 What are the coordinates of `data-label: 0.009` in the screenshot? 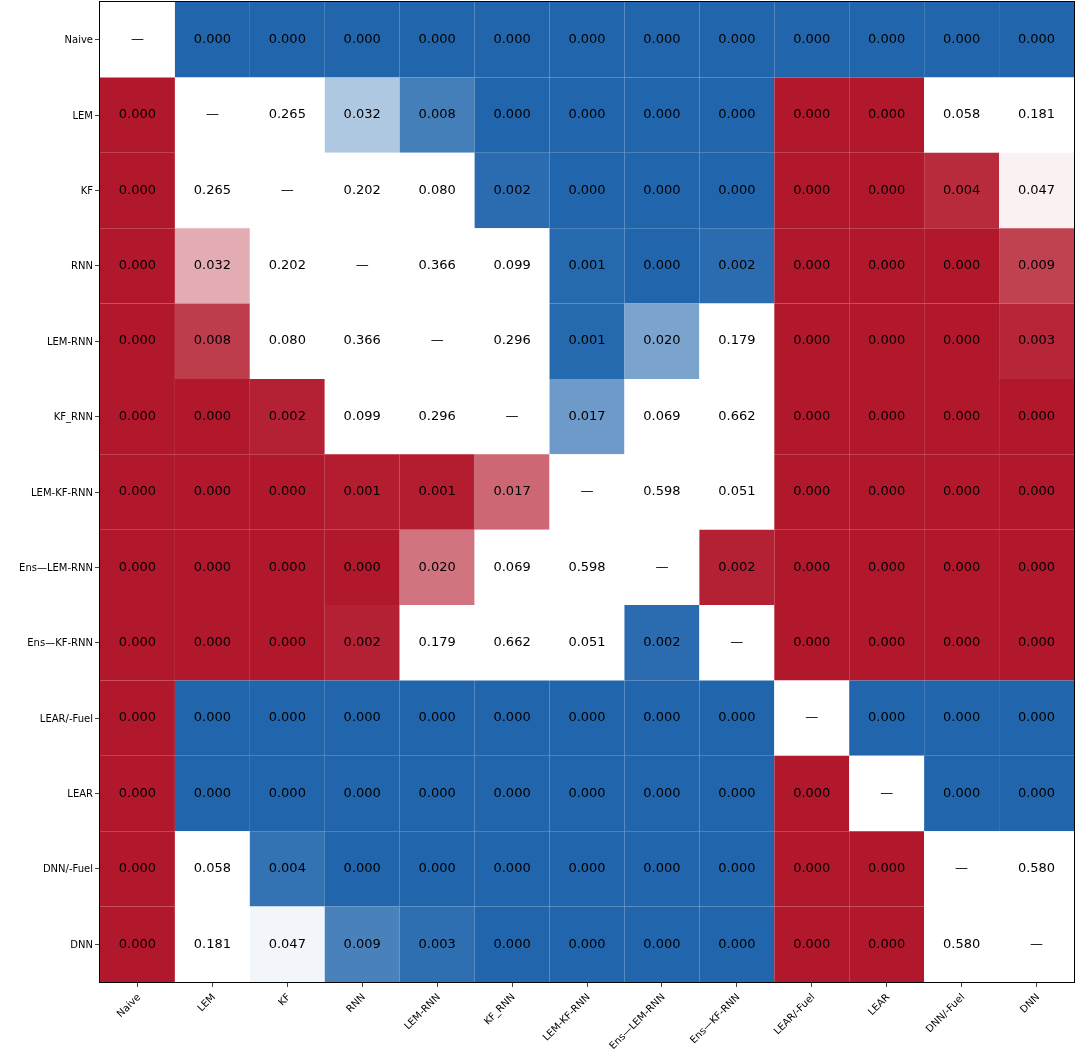 It's located at (362, 943).